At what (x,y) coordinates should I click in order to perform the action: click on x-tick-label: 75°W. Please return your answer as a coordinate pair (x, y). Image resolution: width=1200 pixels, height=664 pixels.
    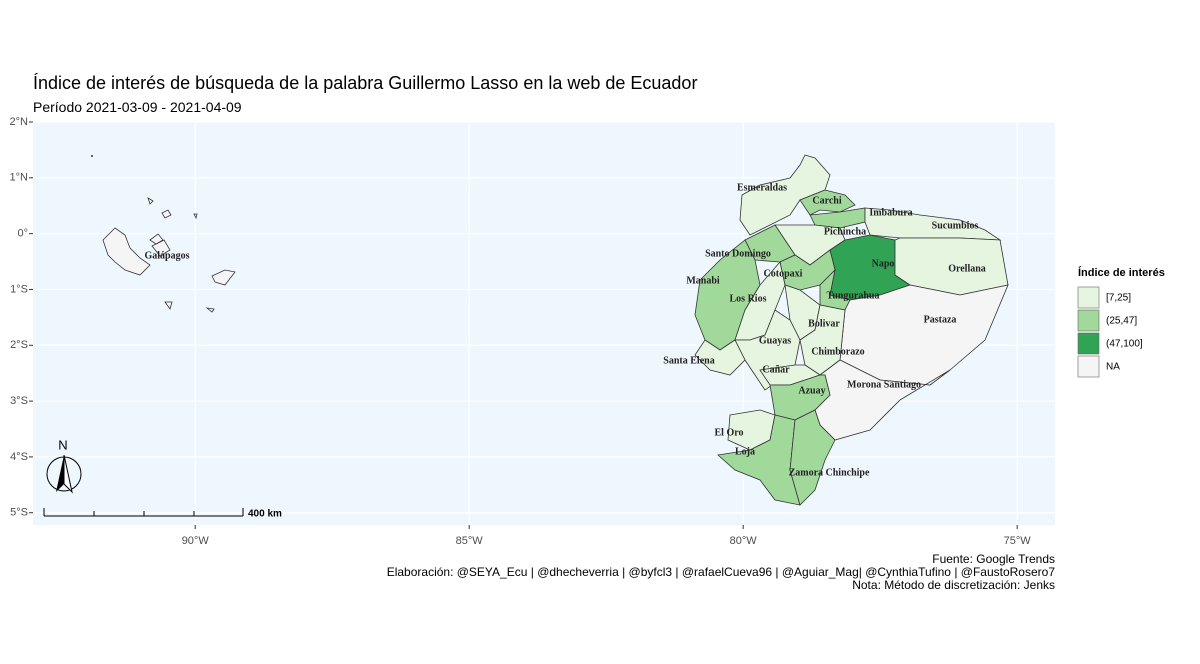
    Looking at the image, I should click on (1018, 541).